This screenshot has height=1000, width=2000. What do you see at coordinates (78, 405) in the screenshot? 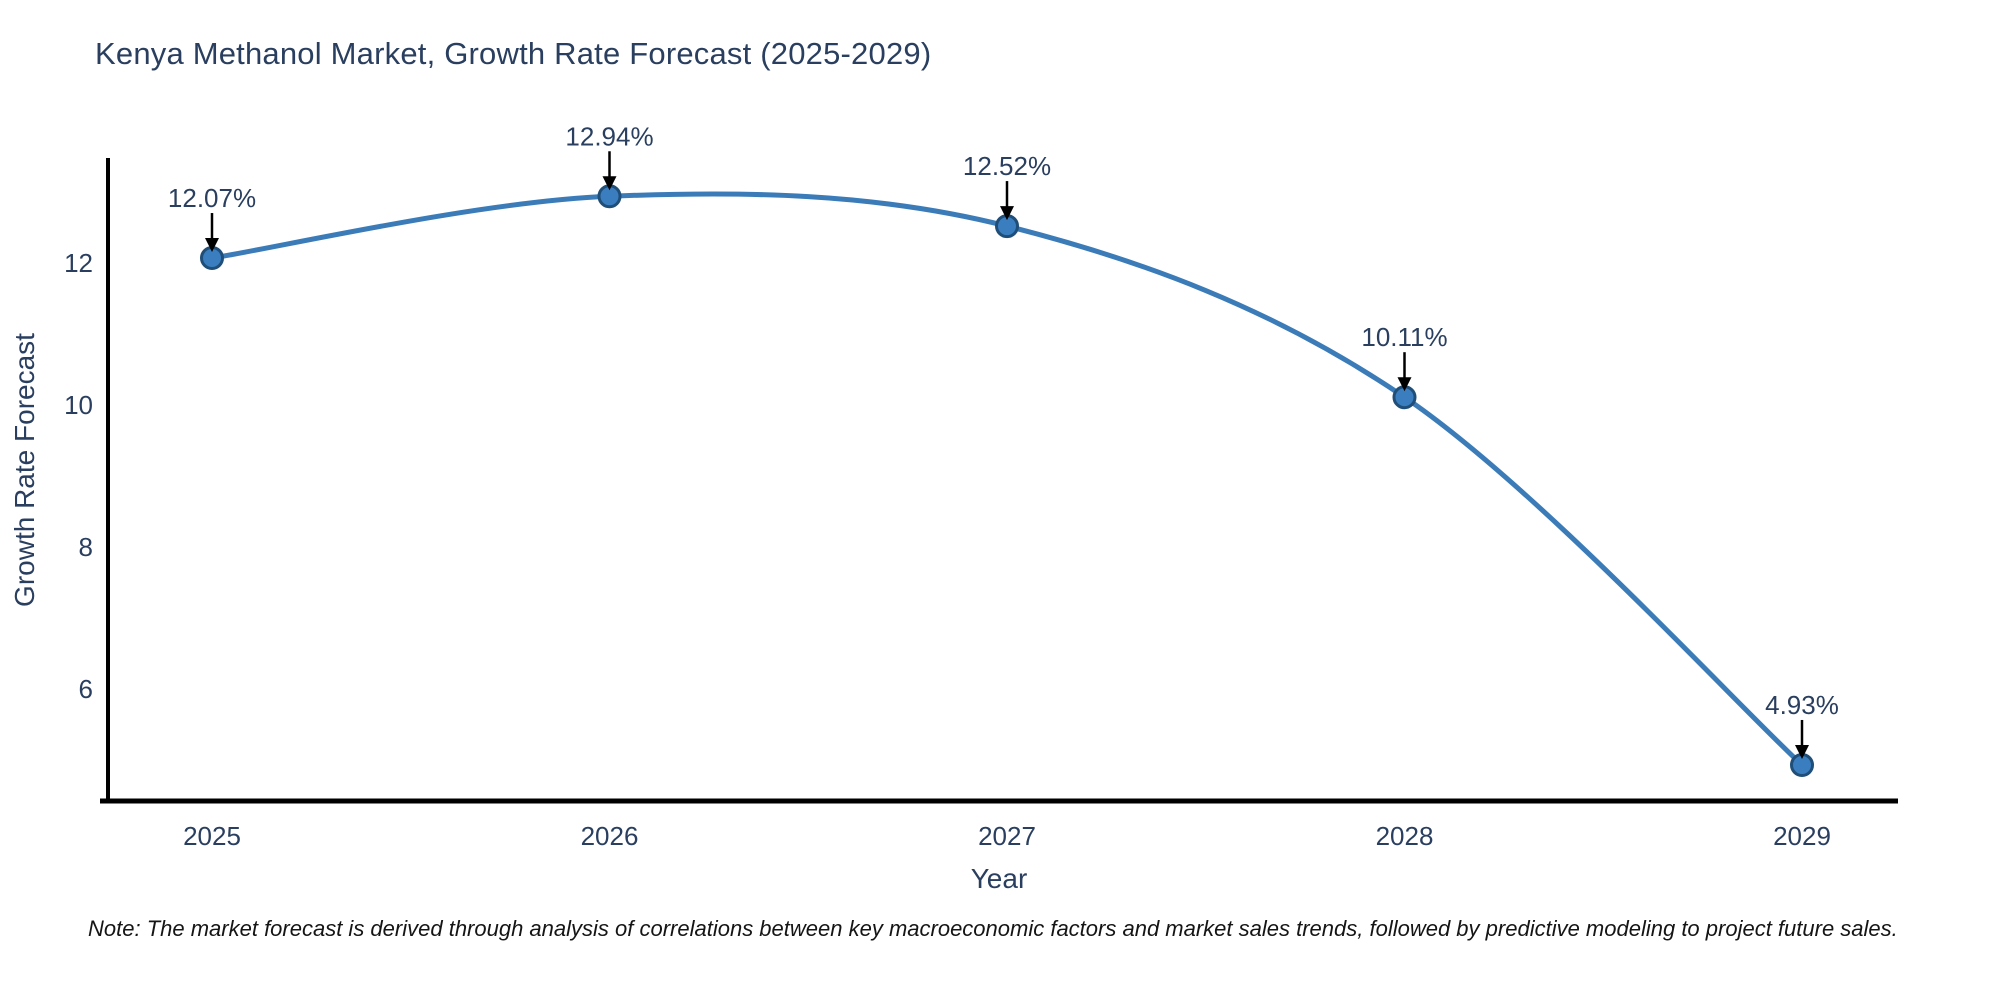
I see `y-tick-label: 10` at bounding box center [78, 405].